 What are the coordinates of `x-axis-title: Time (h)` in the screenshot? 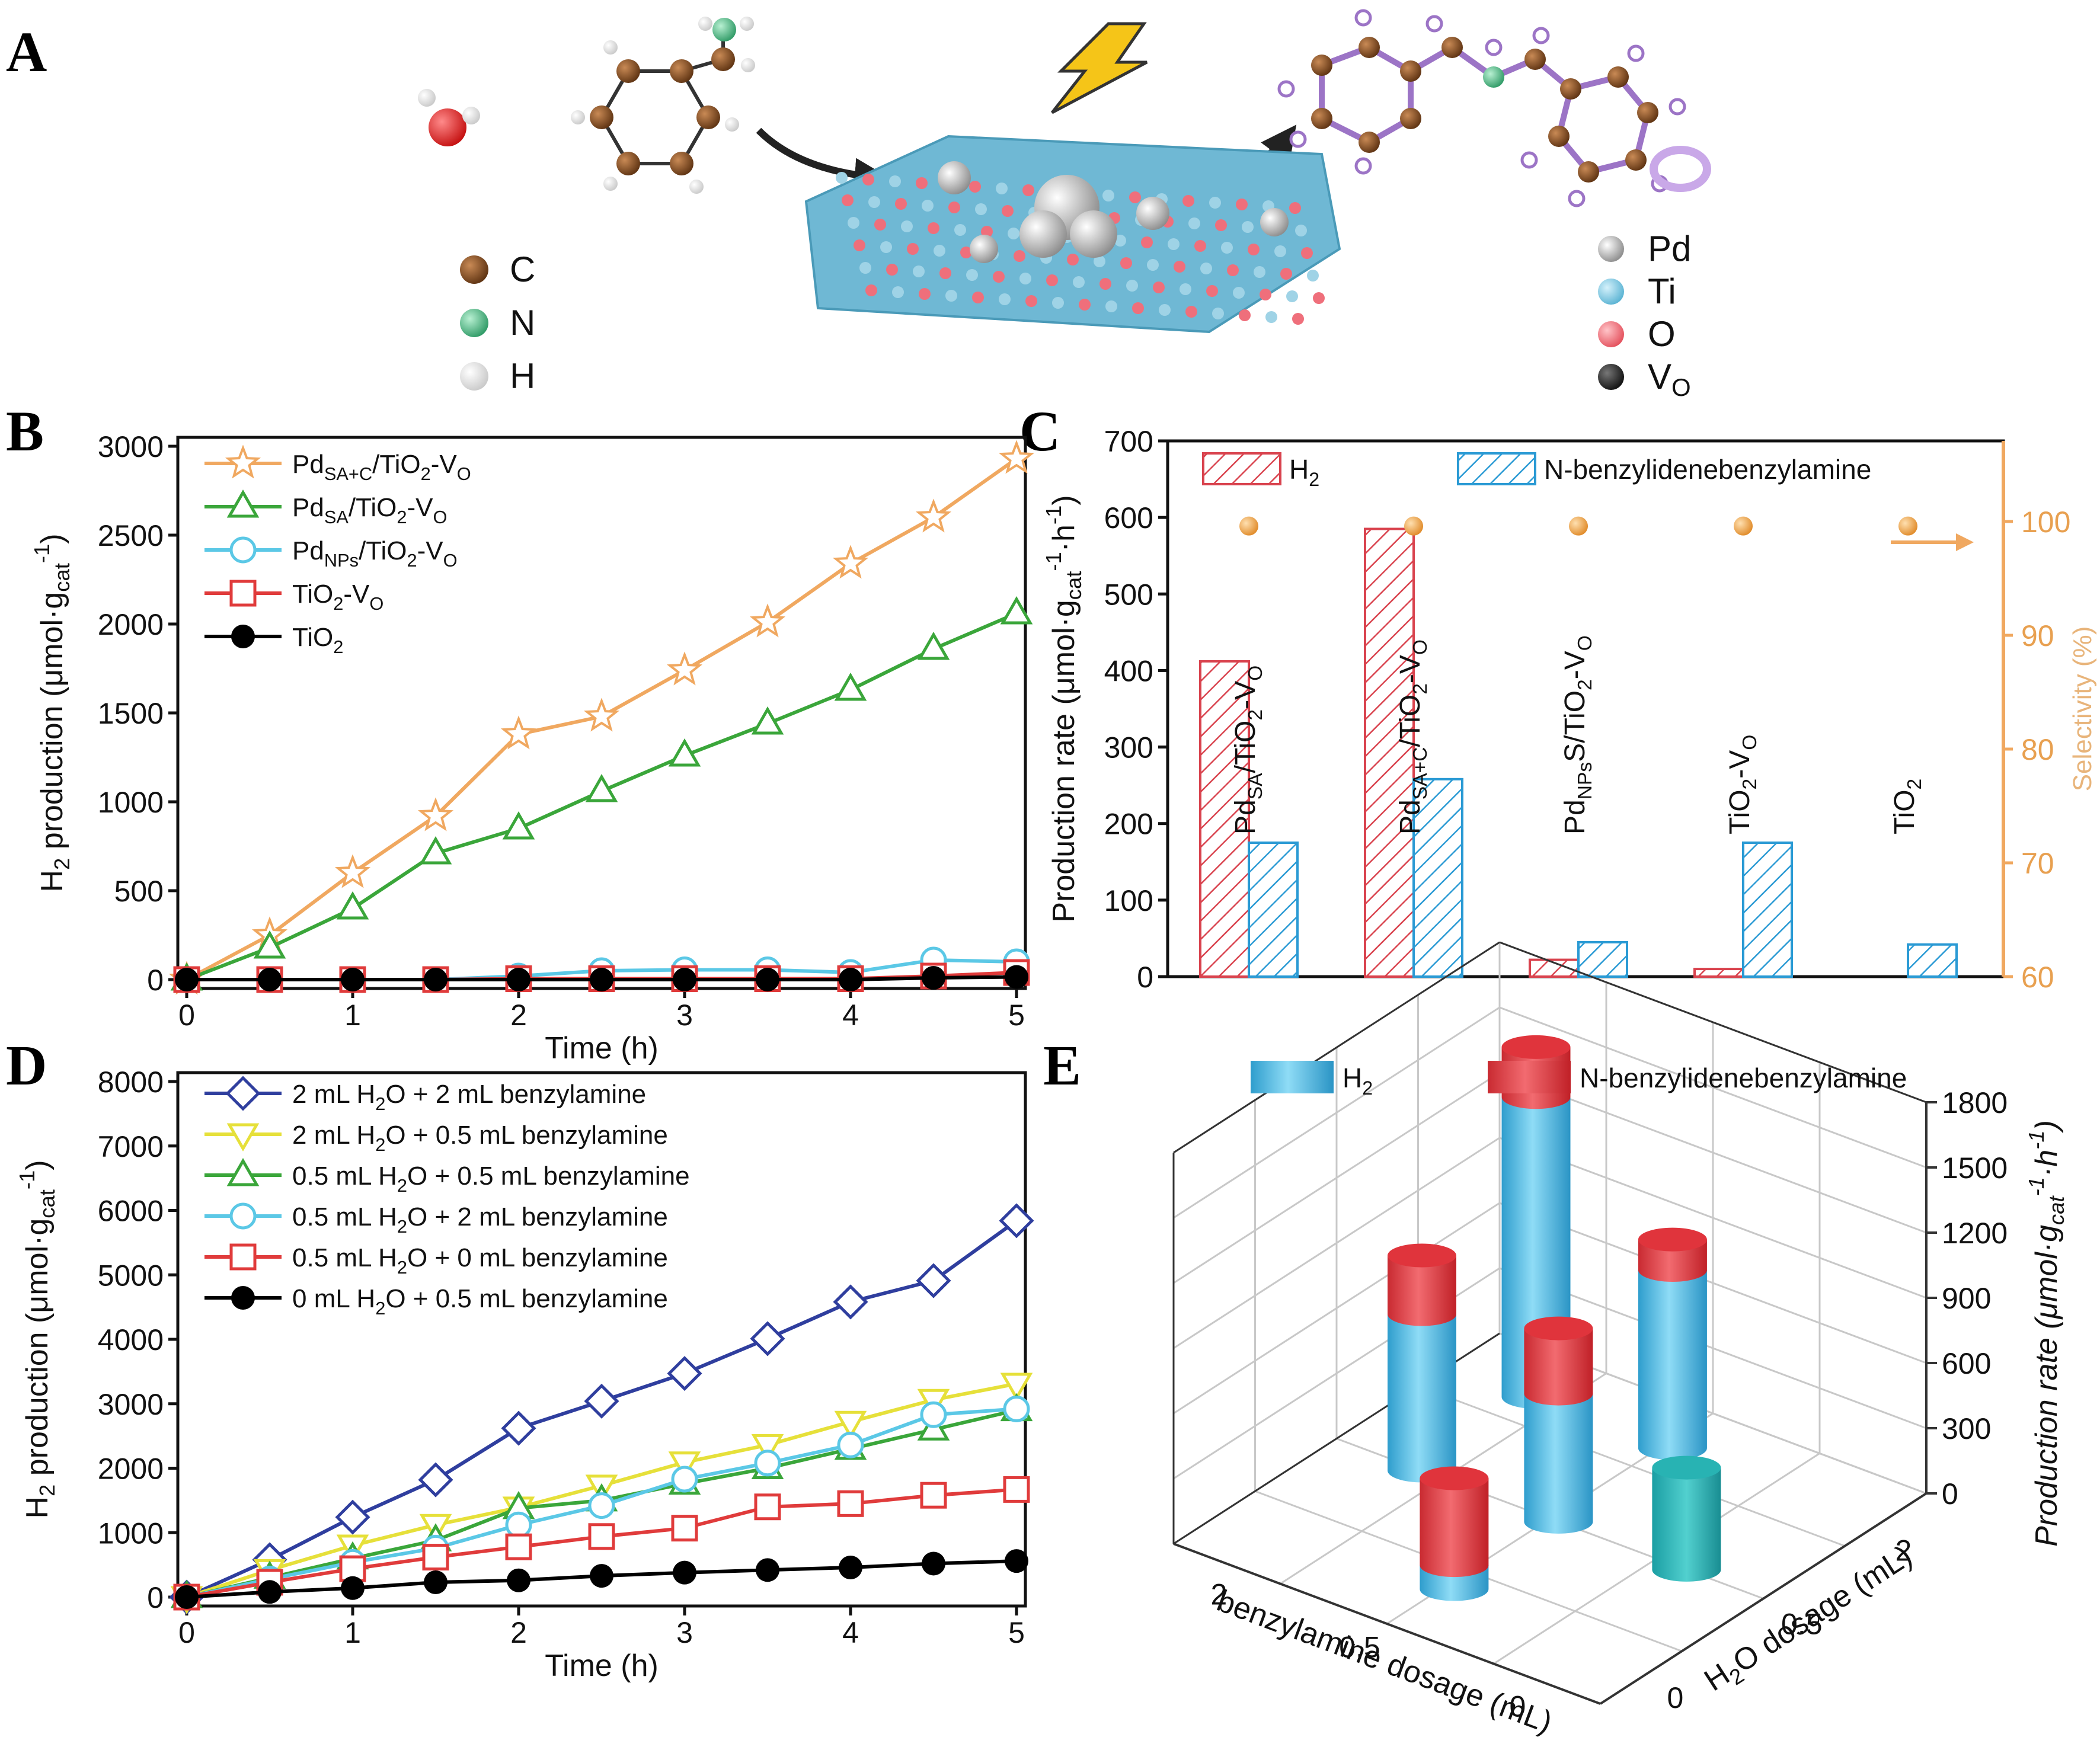 It's located at (602, 1666).